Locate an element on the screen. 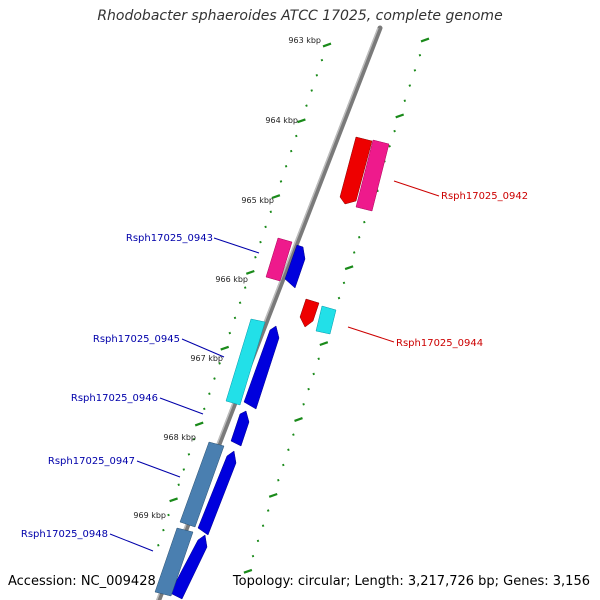 The width and height of the screenshot is (600, 600). scale-label-965kbp: 965 kbp is located at coordinates (257, 200).